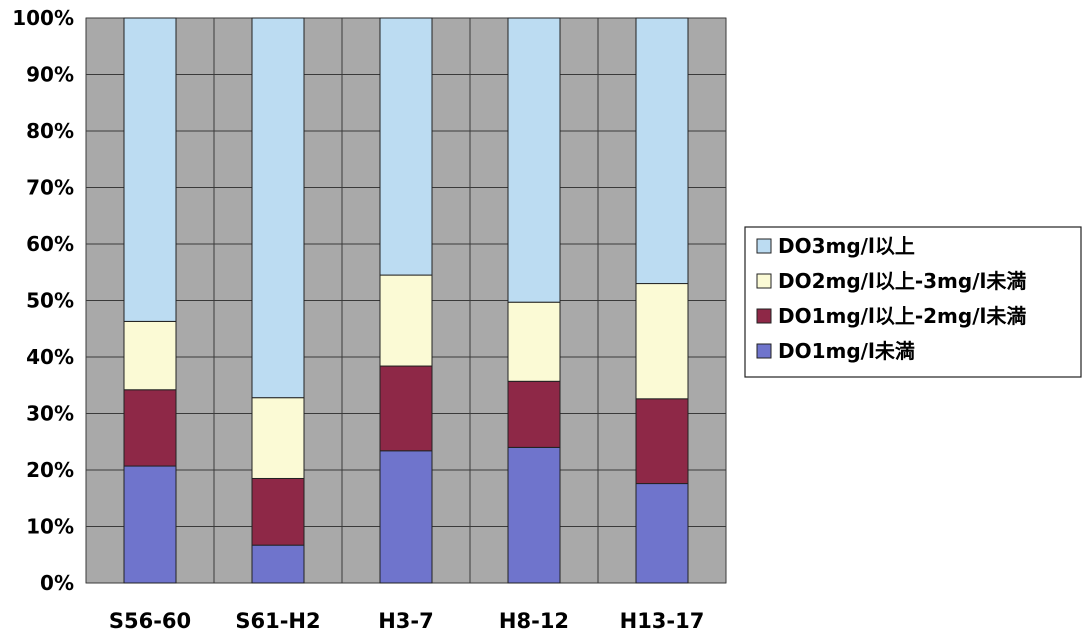 The width and height of the screenshot is (1085, 634). I want to click on y-tick-label: 20%, so click(50, 470).